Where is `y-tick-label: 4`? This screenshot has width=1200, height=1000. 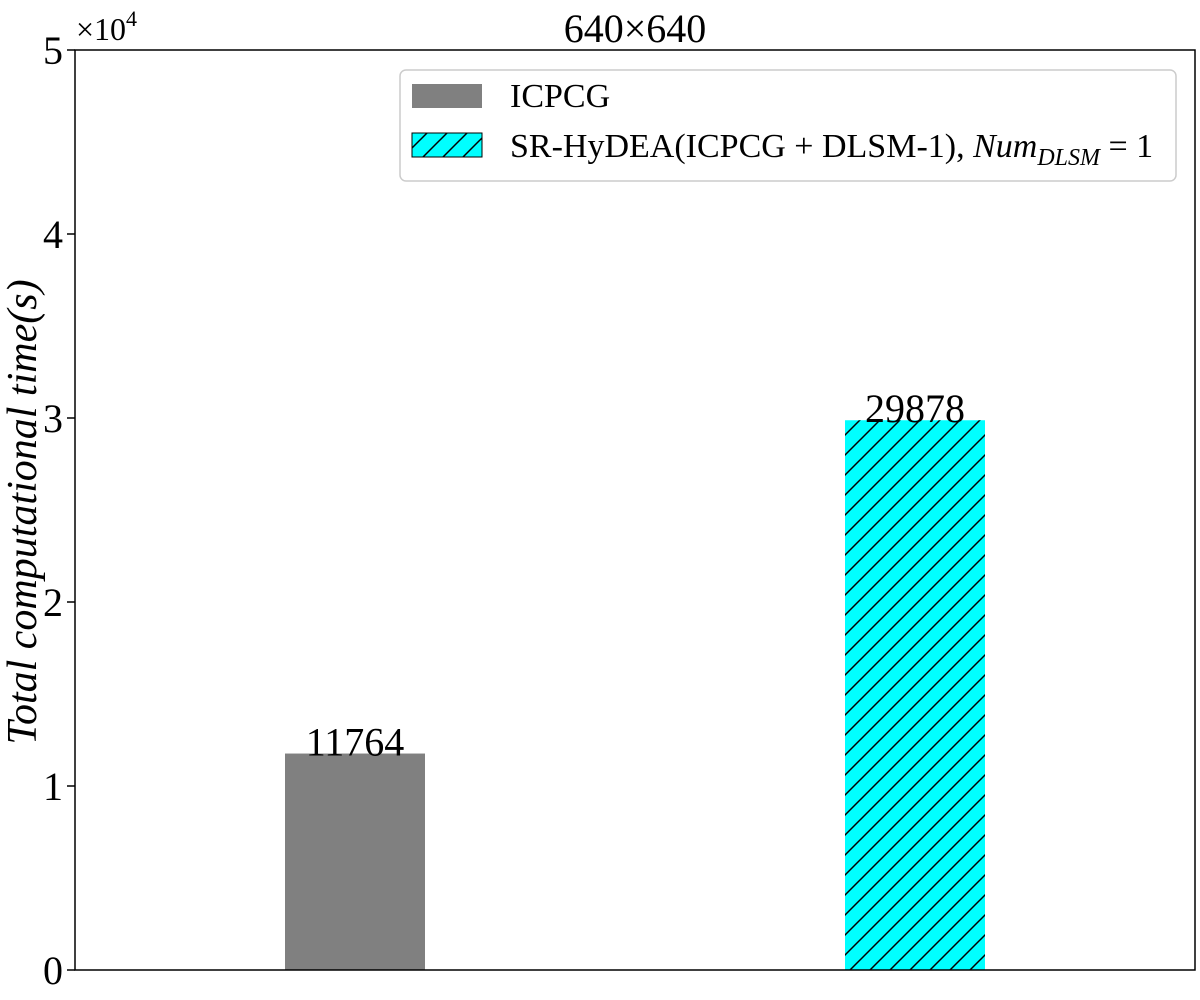
y-tick-label: 4 is located at coordinates (53, 234).